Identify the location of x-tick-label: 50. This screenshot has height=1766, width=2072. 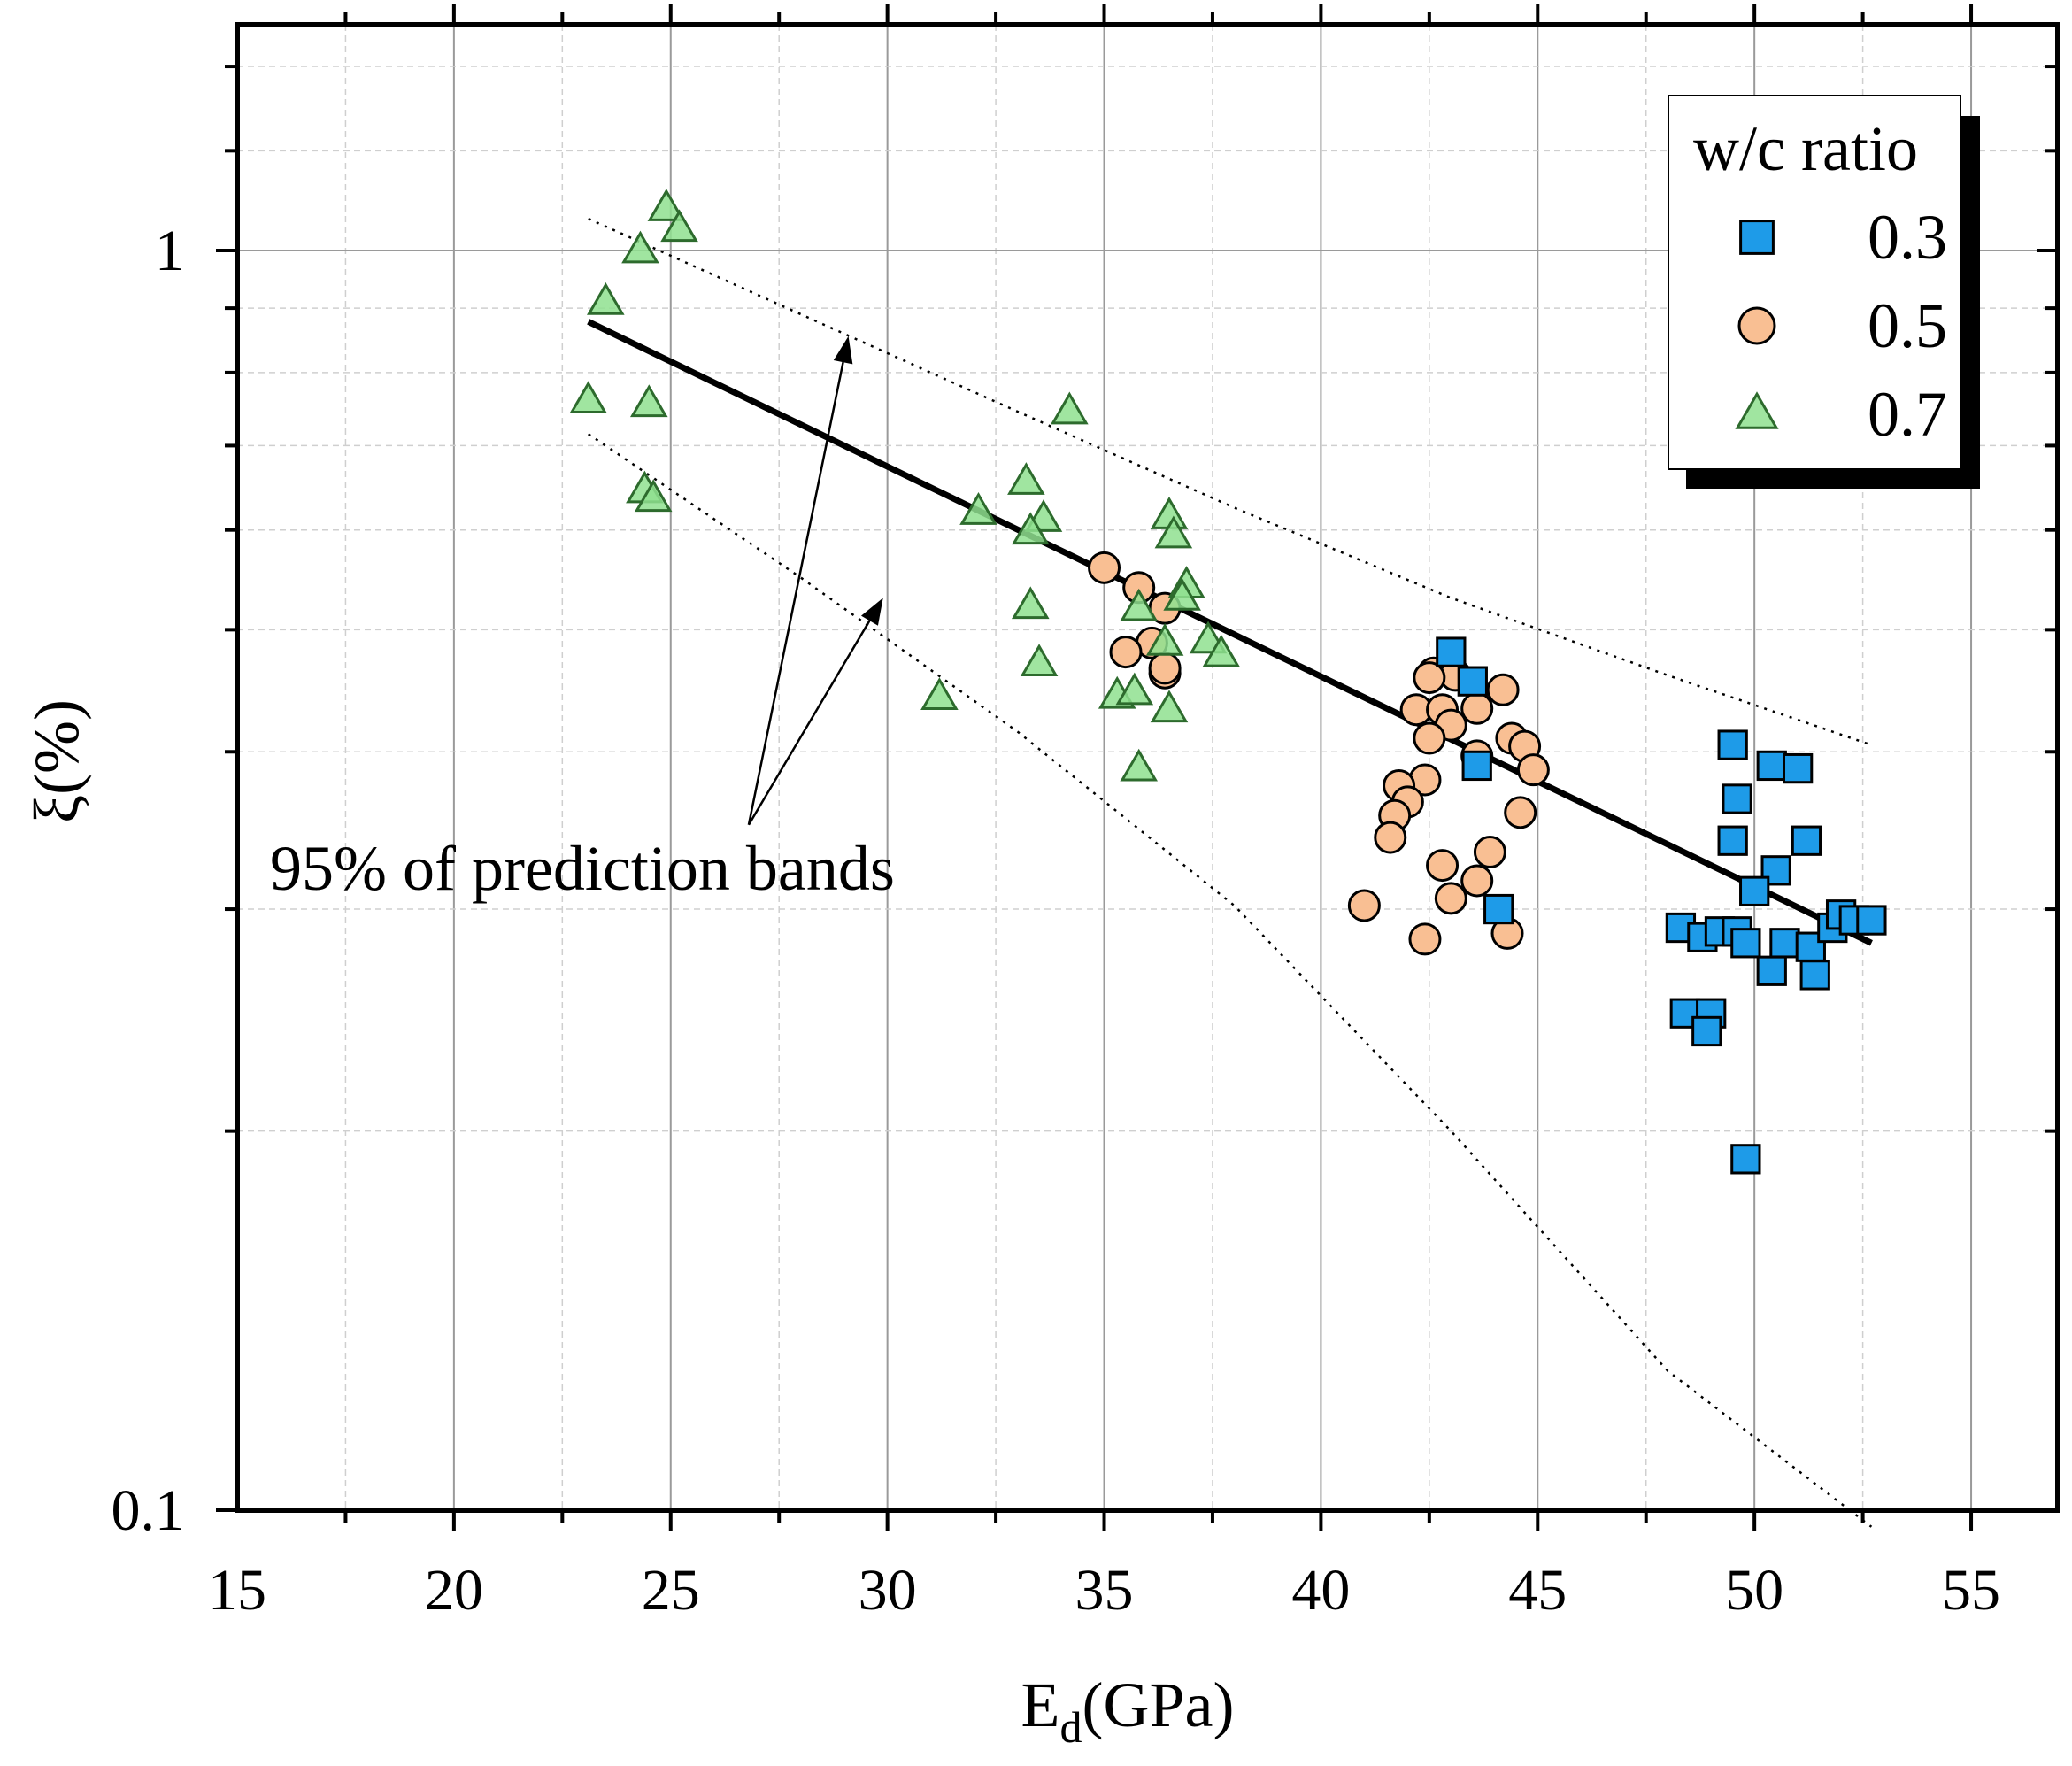
(1754, 1590).